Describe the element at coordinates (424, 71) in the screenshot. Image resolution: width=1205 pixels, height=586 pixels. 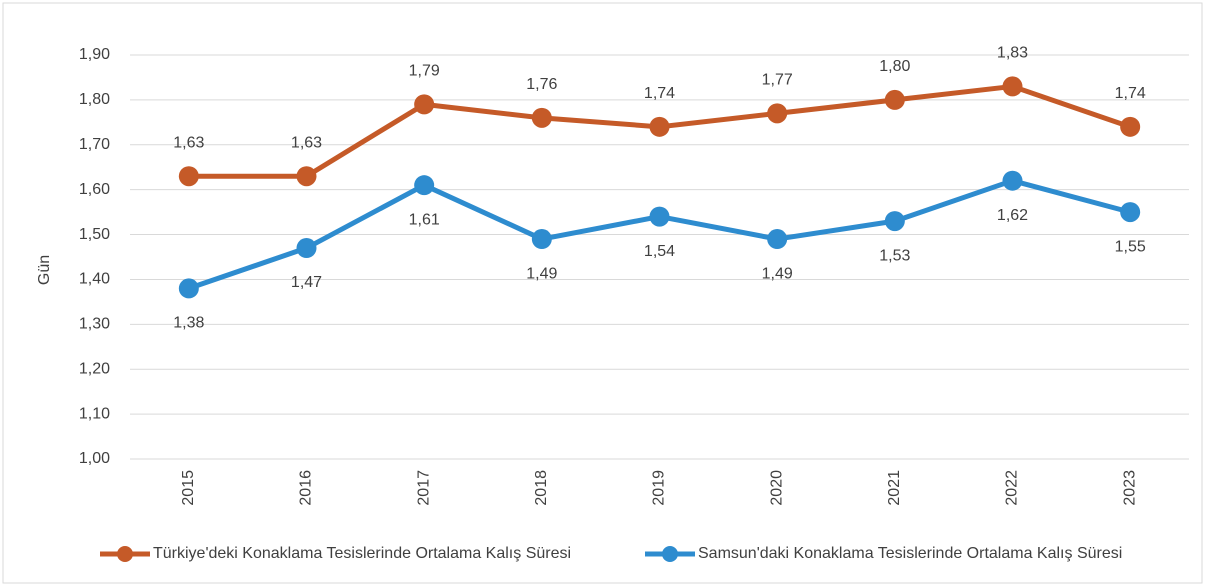
I see `data-label: 1,79` at that location.